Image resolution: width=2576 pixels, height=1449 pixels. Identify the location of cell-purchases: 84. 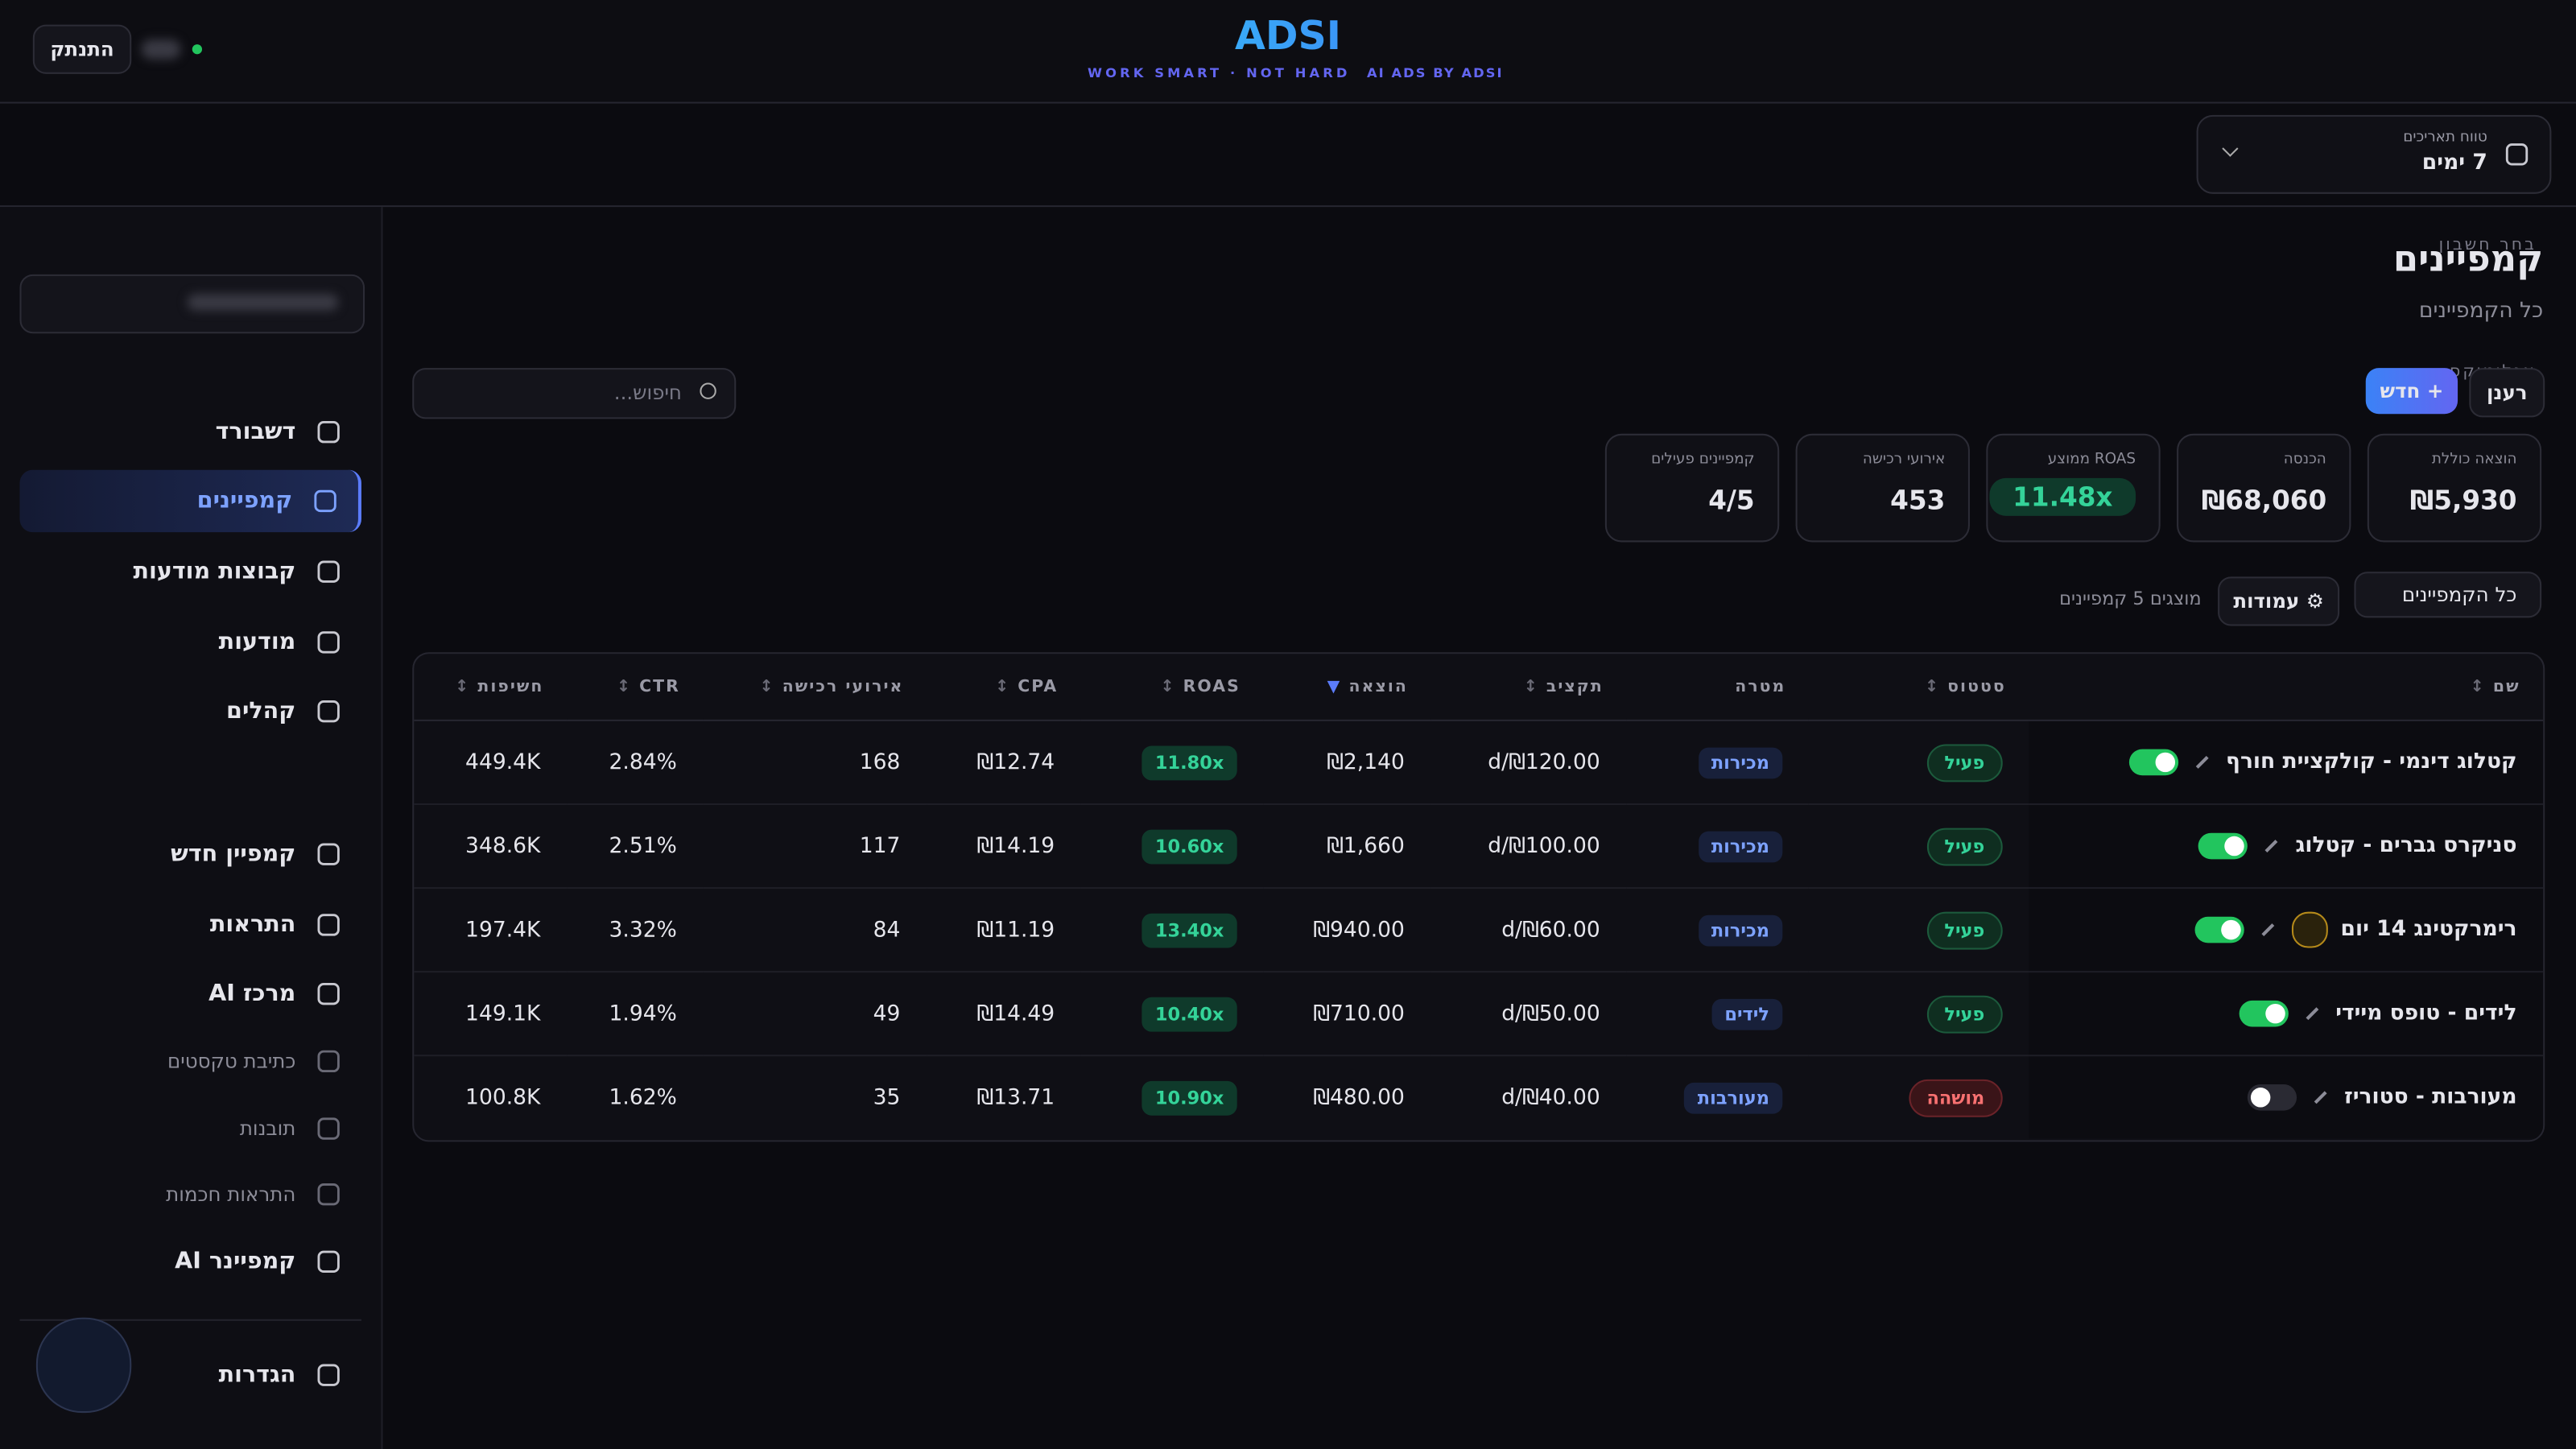
(815, 930).